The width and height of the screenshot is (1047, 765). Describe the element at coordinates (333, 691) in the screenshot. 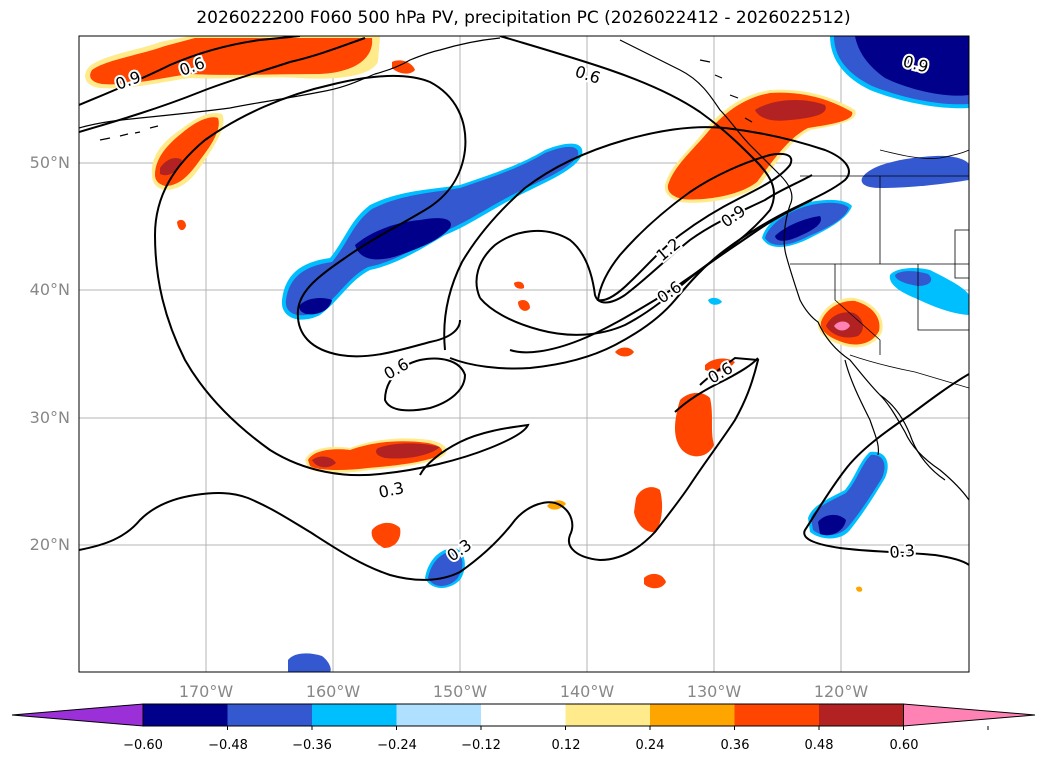

I see `lon-label-160w: 160°W` at that location.